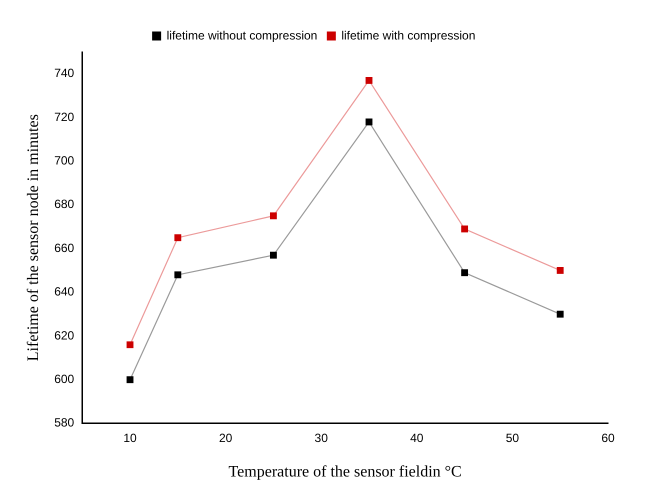 This screenshot has height=501, width=648. I want to click on y-tick-label: 640, so click(64, 291).